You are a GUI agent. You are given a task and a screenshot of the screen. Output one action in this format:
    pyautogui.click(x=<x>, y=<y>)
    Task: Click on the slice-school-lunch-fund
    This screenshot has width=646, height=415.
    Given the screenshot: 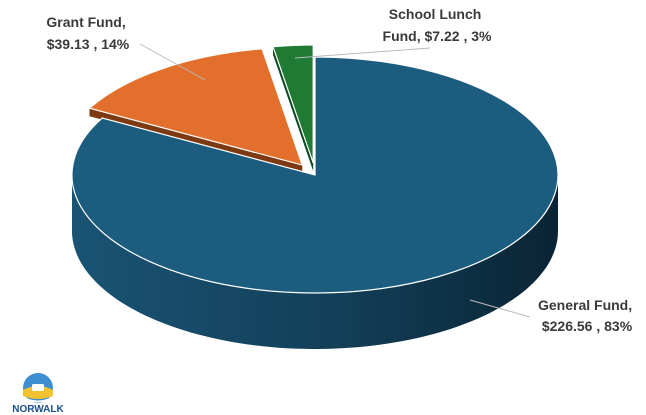 What is the action you would take?
    pyautogui.click(x=293, y=104)
    